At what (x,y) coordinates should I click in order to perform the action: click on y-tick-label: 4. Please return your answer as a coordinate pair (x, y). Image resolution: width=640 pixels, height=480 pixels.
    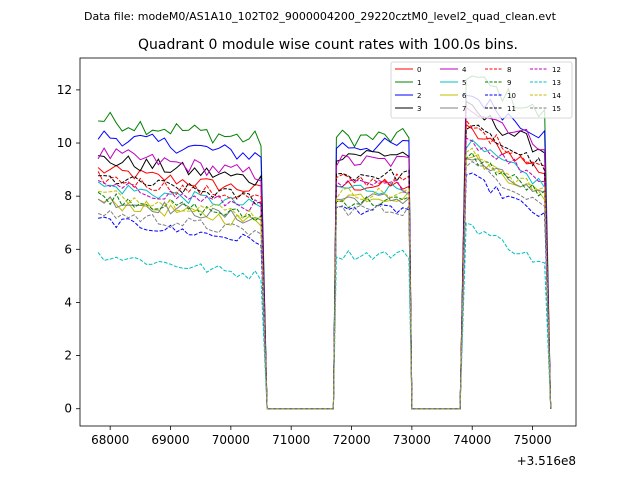
    Looking at the image, I should click on (68, 302).